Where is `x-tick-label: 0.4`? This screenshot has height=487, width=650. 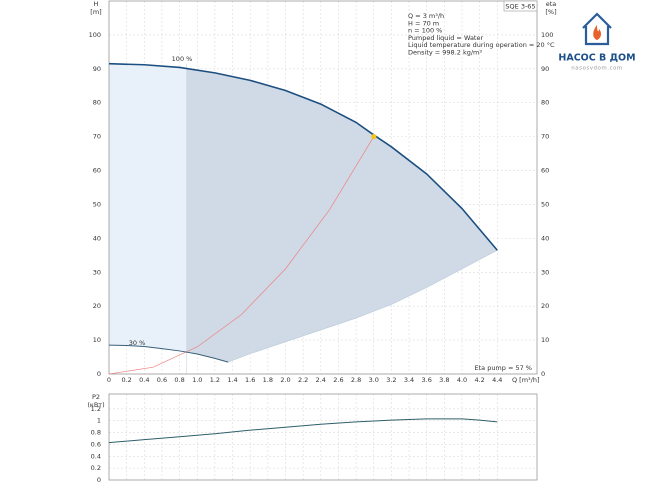
x-tick-label: 0.4 is located at coordinates (144, 380).